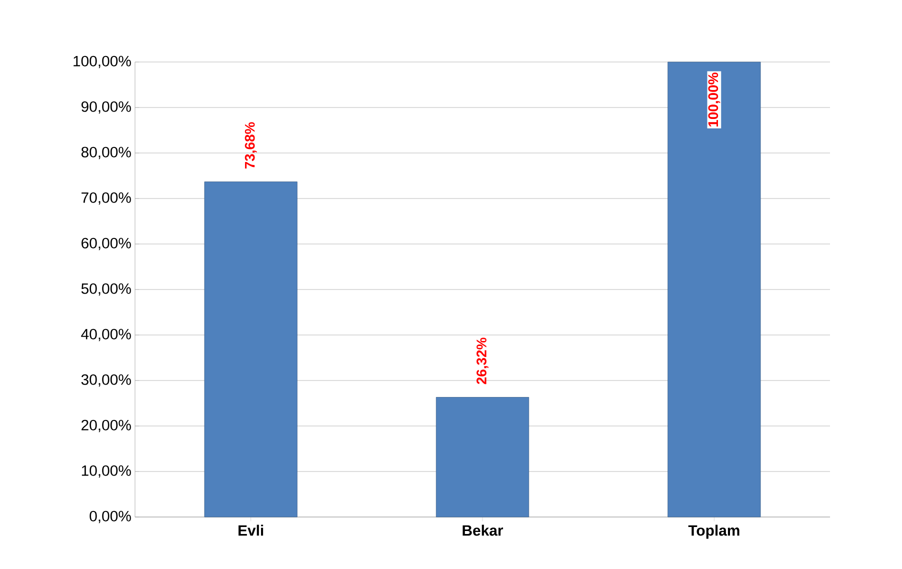 This screenshot has height=569, width=902. I want to click on y-tick-label: 50,00%, so click(106, 289).